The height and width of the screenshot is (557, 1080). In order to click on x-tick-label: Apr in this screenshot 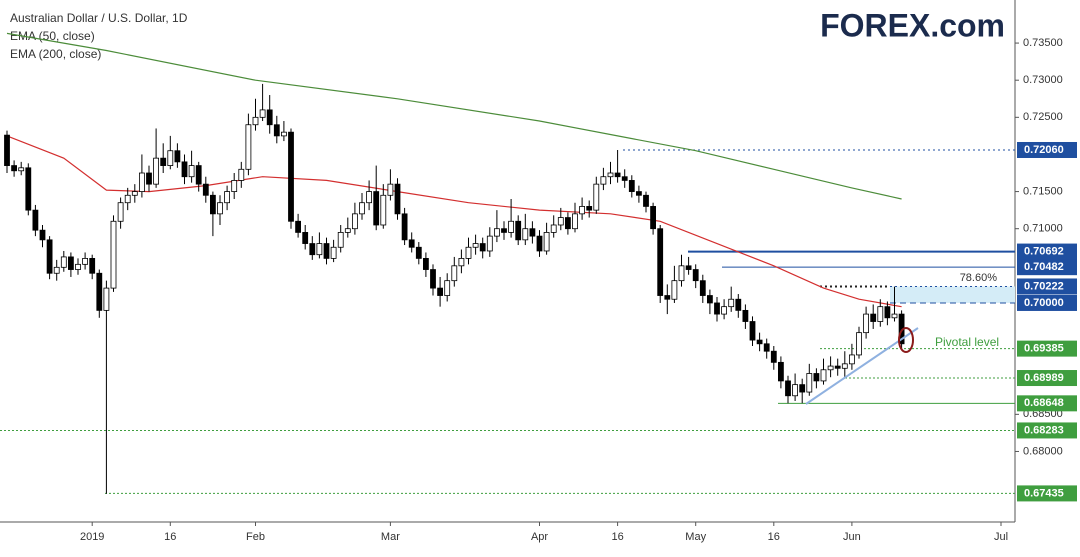, I will do `click(539, 537)`.